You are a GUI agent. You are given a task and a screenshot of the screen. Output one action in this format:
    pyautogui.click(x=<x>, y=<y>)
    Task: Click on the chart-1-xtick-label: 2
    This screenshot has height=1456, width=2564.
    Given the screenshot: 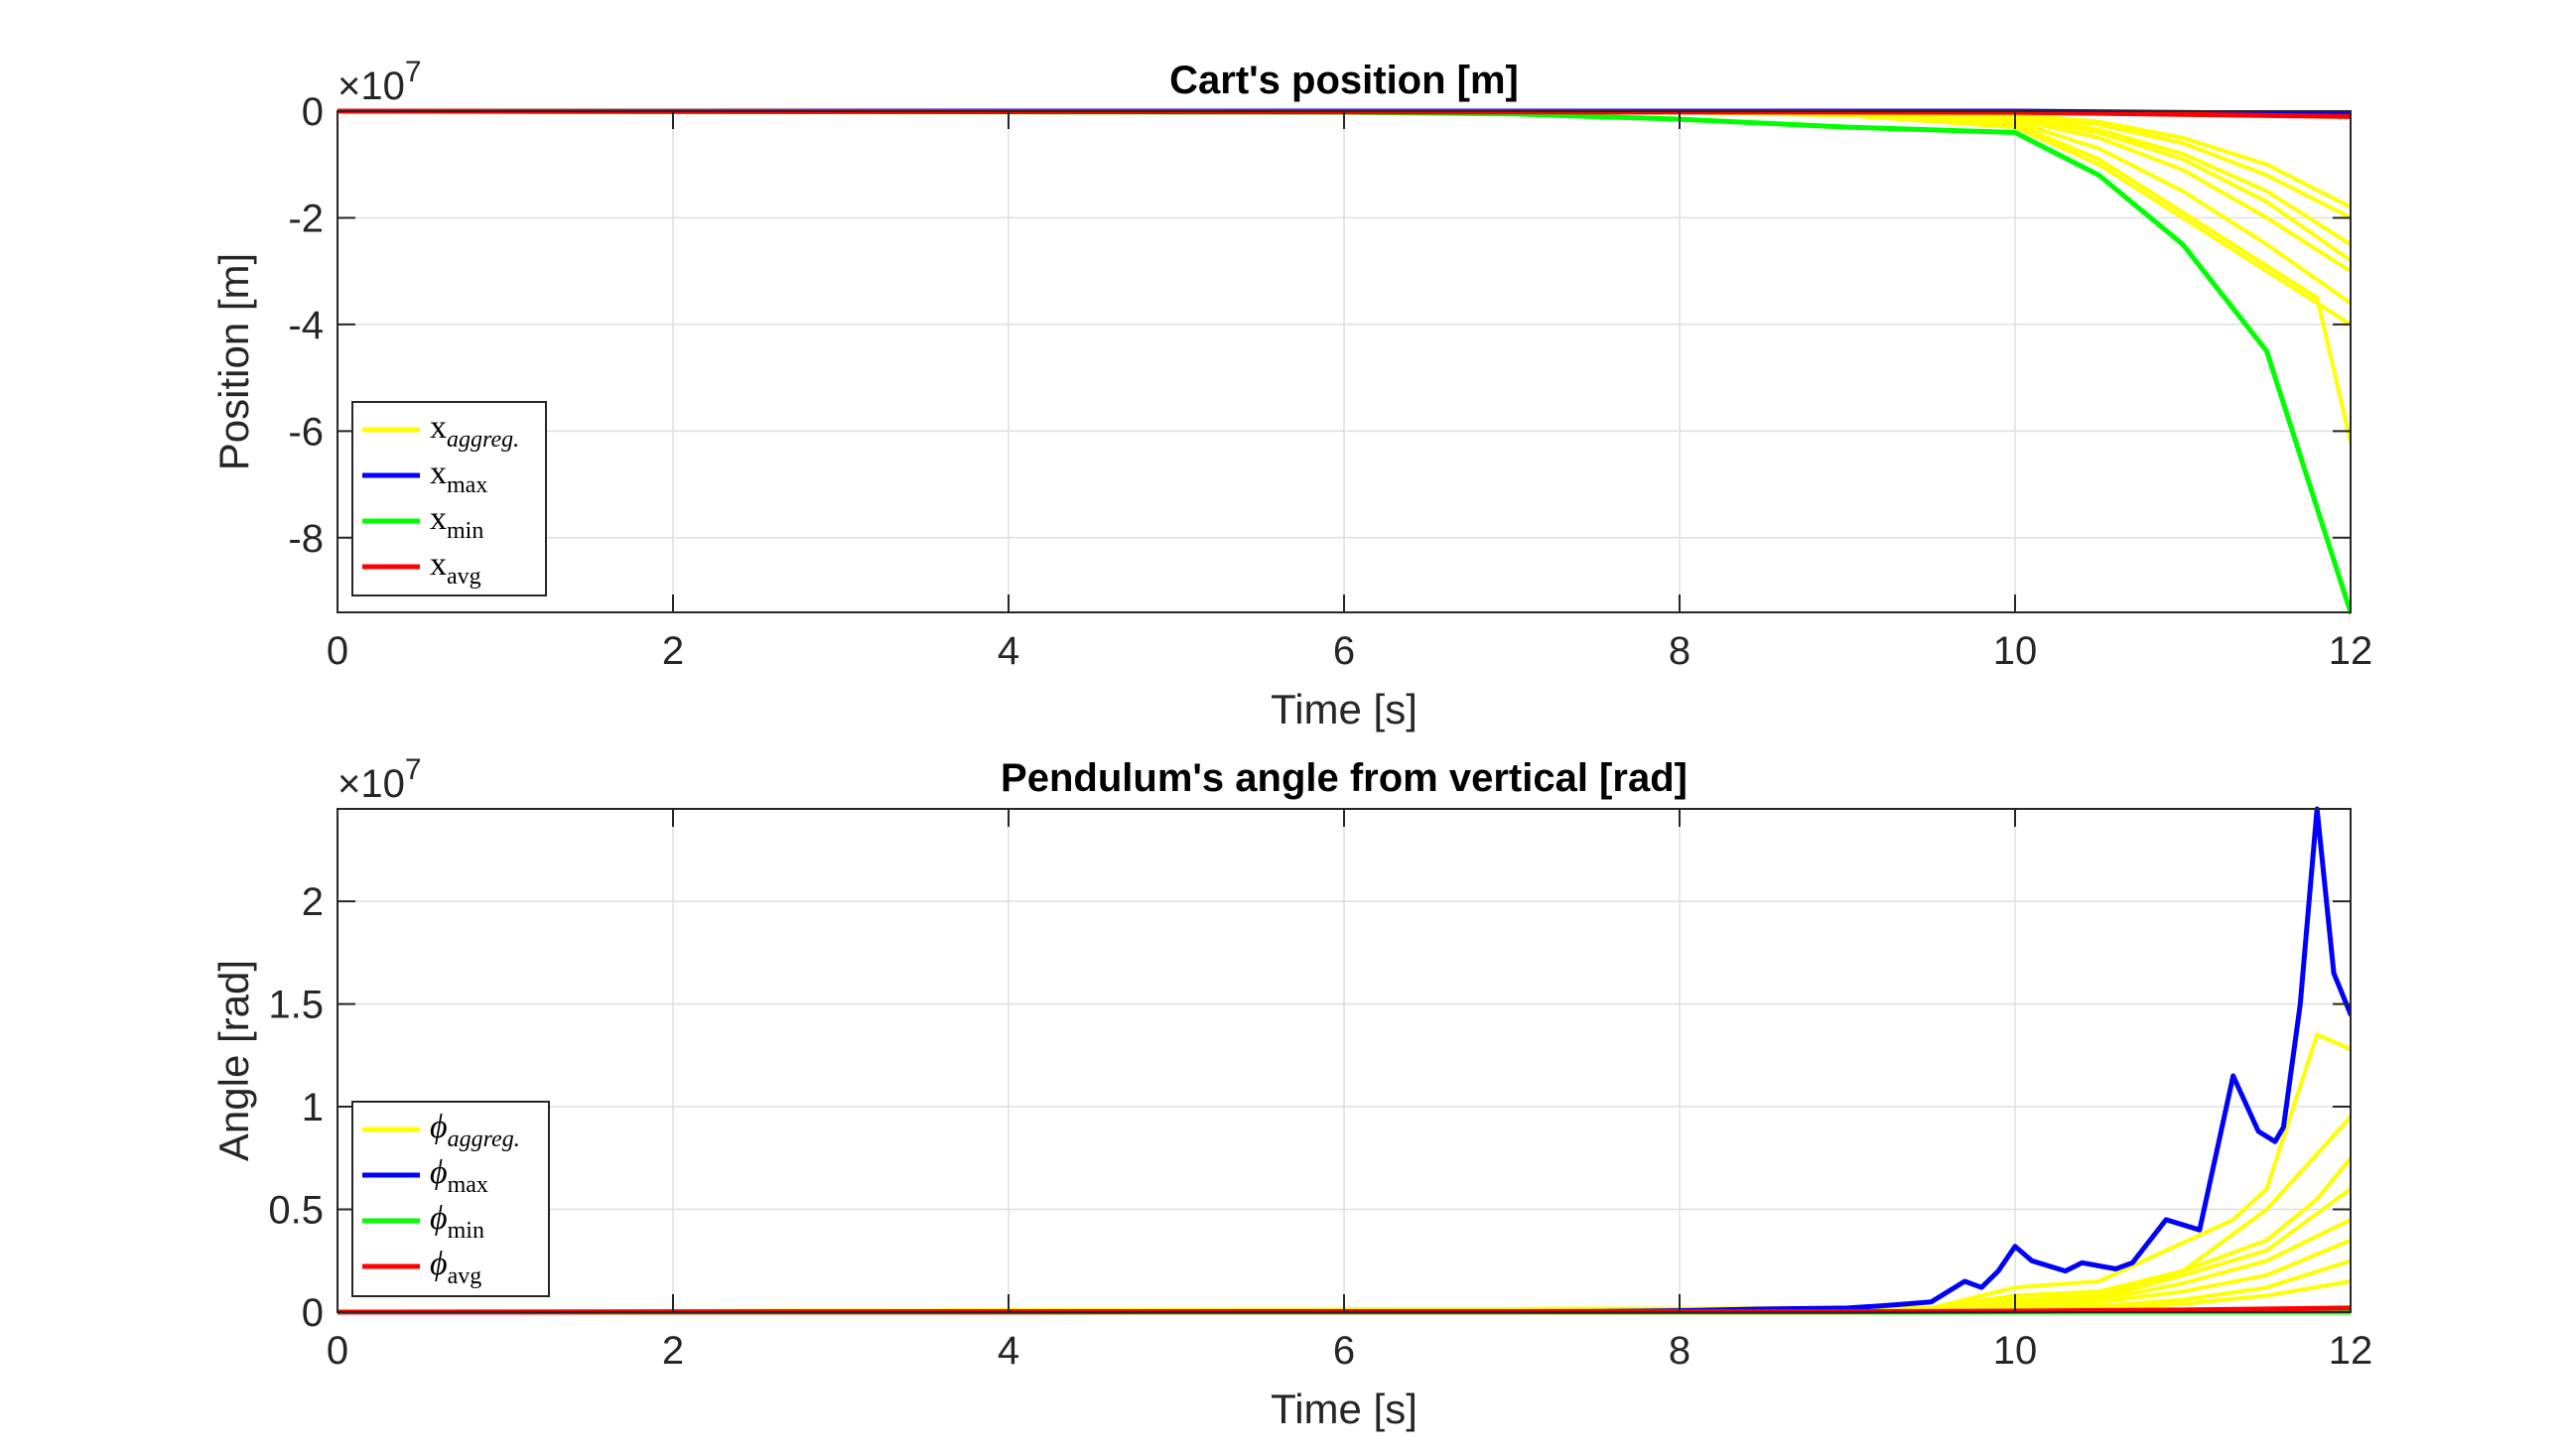 What is the action you would take?
    pyautogui.click(x=673, y=651)
    